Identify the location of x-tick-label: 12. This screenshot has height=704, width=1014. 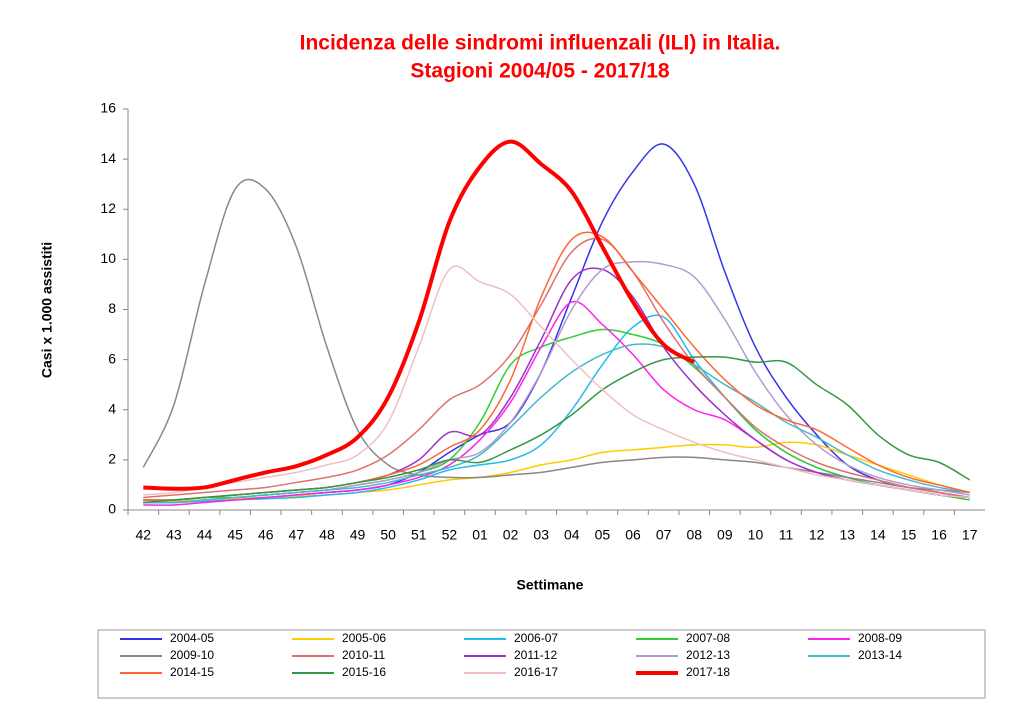
(817, 535).